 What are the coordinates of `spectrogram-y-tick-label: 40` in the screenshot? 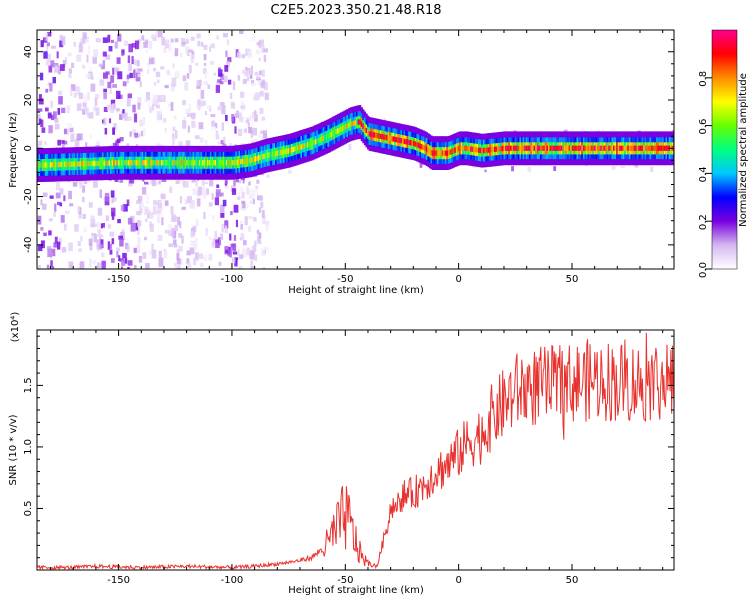 It's located at (28, 51).